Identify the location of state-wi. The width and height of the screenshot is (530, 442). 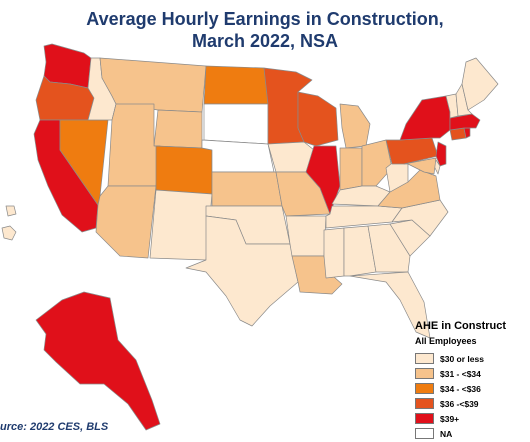
(318, 119).